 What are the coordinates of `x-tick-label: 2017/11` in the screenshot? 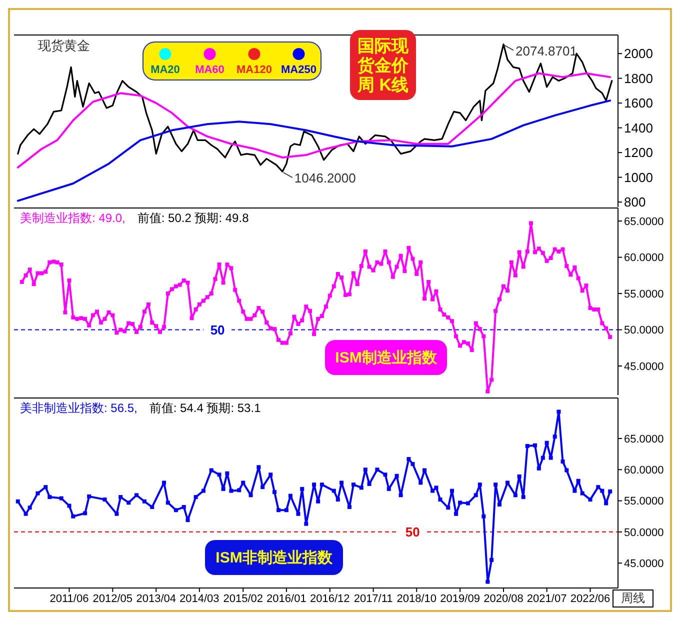 It's located at (373, 599).